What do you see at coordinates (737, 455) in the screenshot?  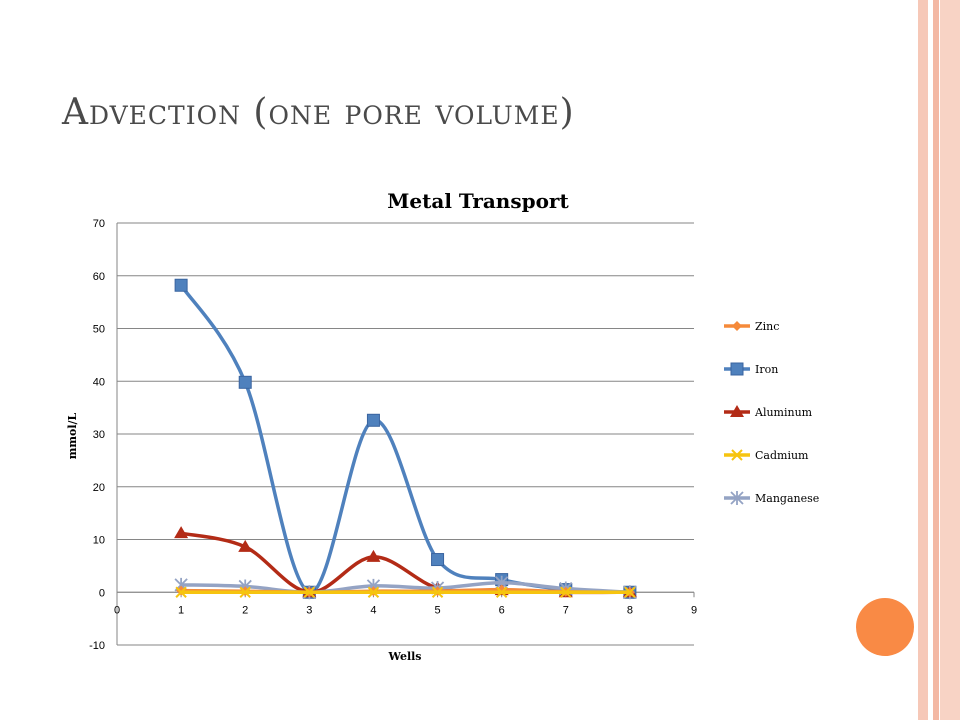 I see `legend-marker-cadmium` at bounding box center [737, 455].